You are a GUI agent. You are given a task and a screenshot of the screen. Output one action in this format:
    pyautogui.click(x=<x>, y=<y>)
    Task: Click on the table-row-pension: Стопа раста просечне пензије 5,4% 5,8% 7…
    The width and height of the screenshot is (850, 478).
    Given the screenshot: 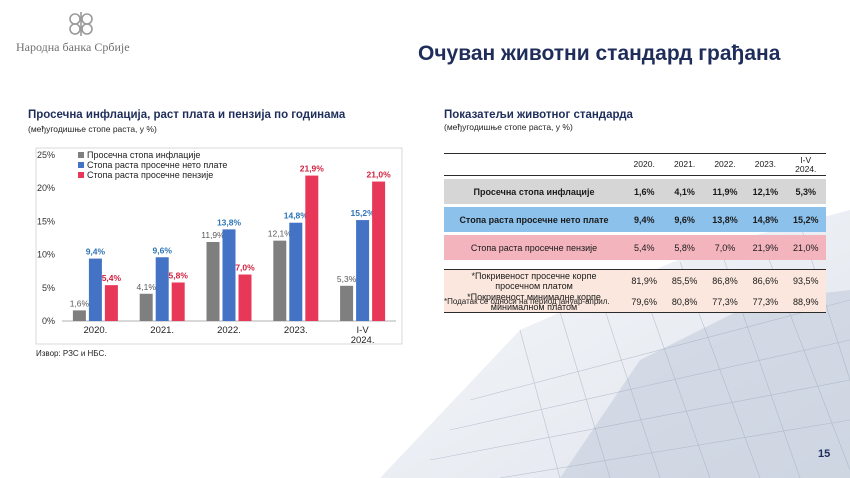 What is the action you would take?
    pyautogui.click(x=635, y=247)
    